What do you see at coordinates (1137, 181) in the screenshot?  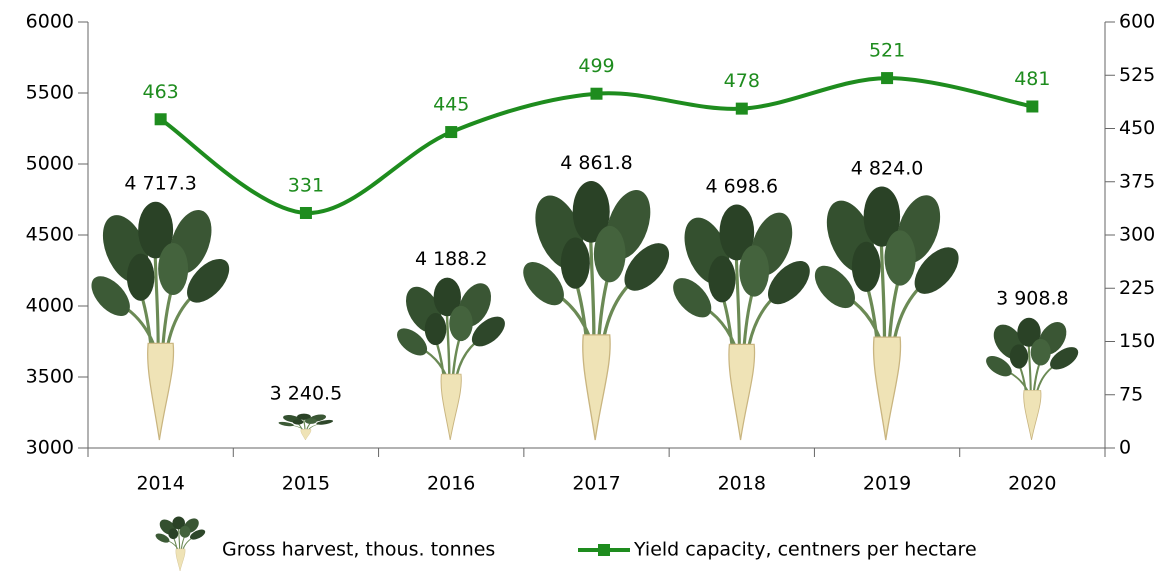 I see `y2-tick-label: 375` at bounding box center [1137, 181].